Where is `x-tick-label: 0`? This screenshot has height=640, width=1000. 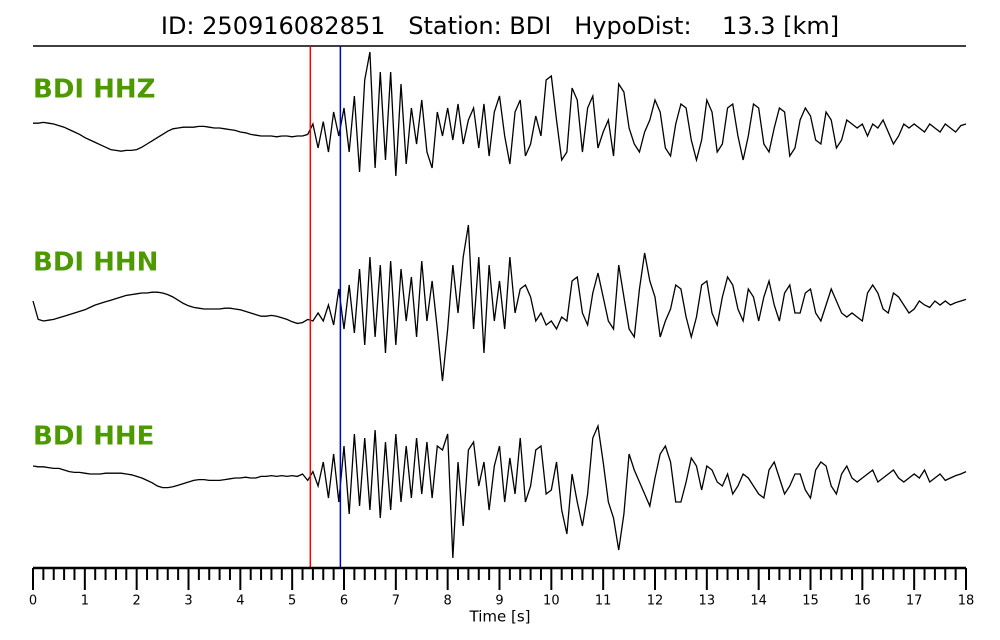 x-tick-label: 0 is located at coordinates (33, 601).